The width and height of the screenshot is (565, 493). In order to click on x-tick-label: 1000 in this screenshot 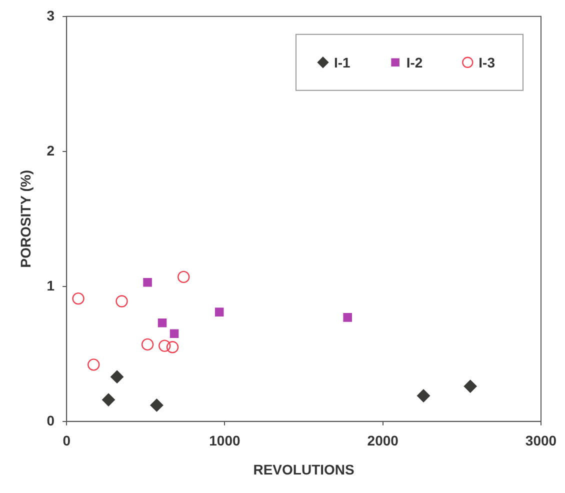, I will do `click(225, 440)`.